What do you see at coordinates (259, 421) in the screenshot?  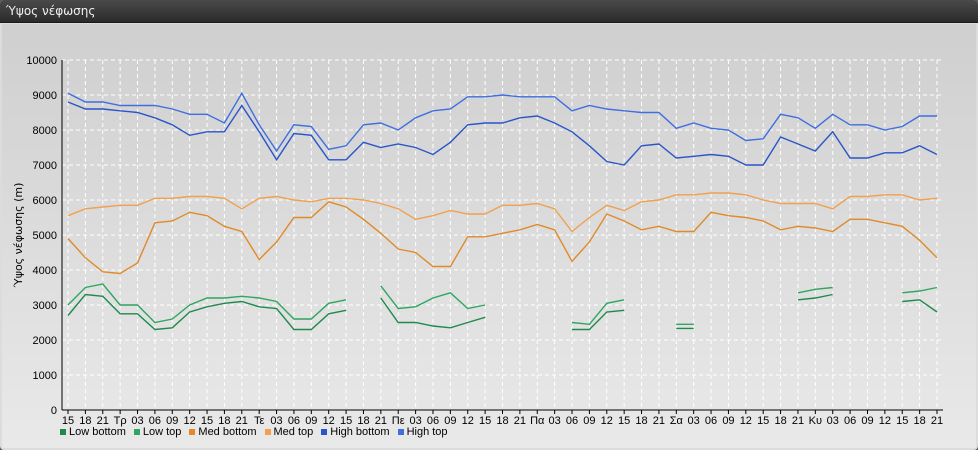 I see `x-tick-label: Τε` at bounding box center [259, 421].